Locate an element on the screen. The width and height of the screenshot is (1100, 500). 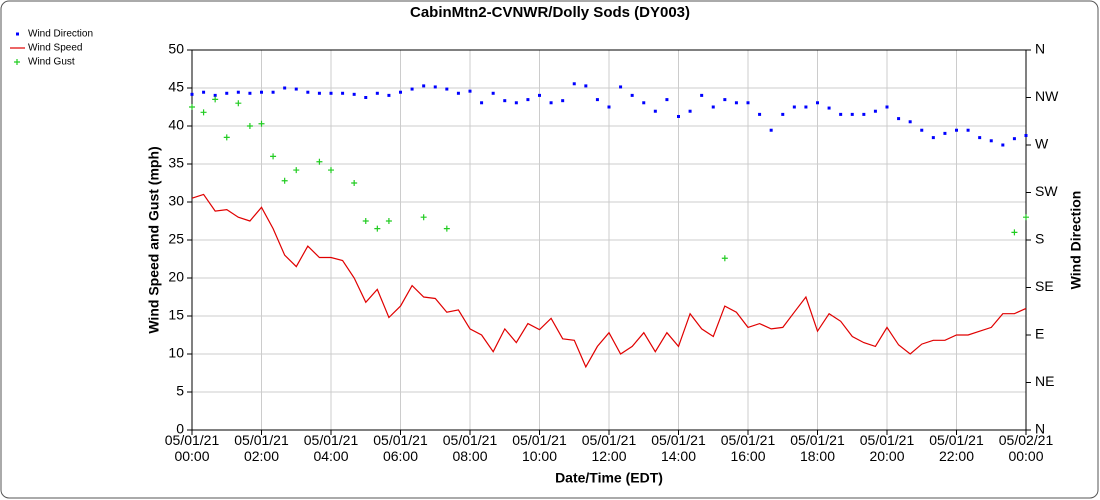
x-tick-label: 05/02/21 00:00 is located at coordinates (1026, 448).